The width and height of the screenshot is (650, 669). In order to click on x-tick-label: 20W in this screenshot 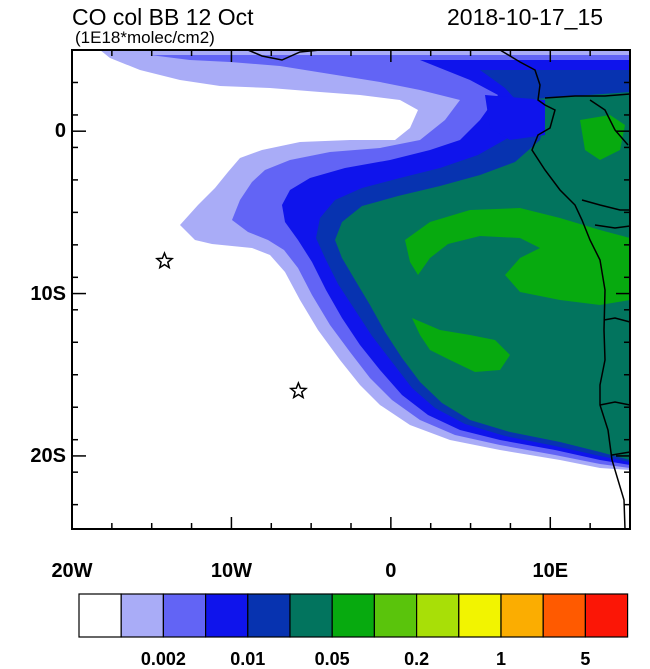, I will do `click(72, 571)`.